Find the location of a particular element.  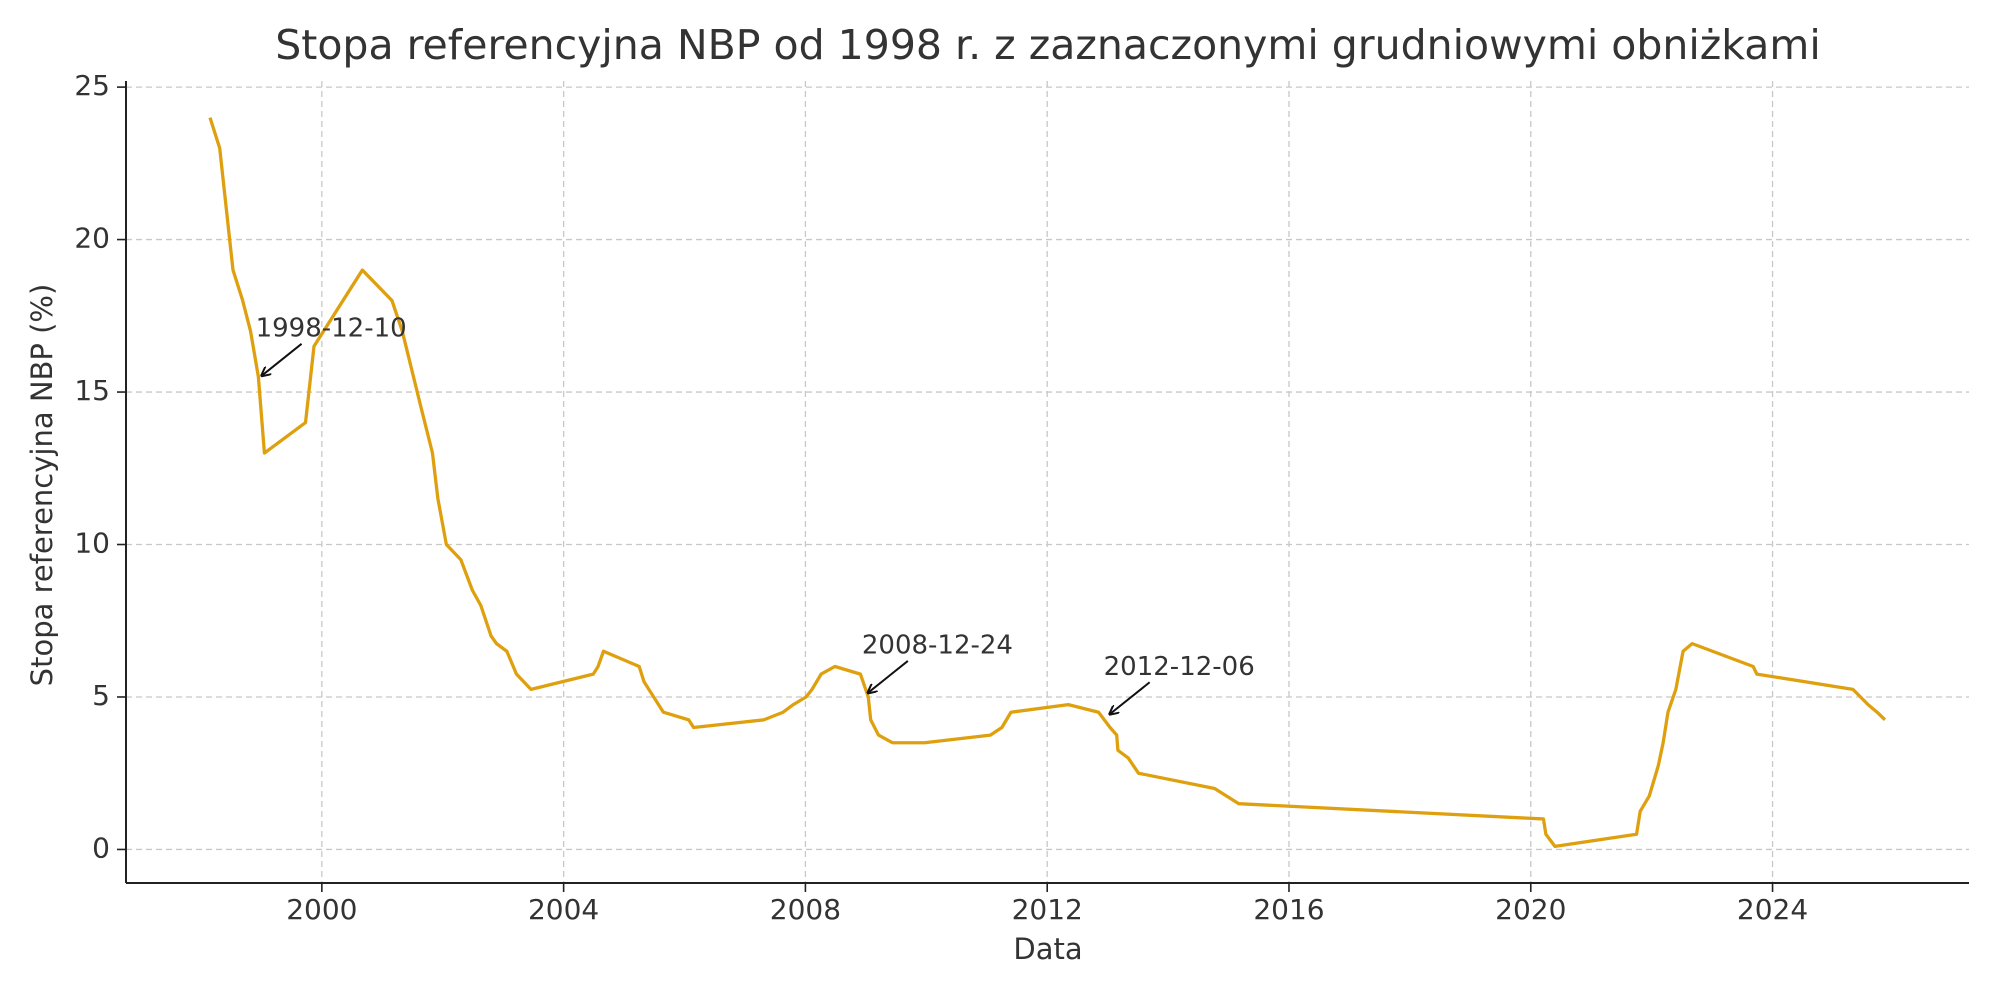

y-tick-label: 10 is located at coordinates (92, 543).